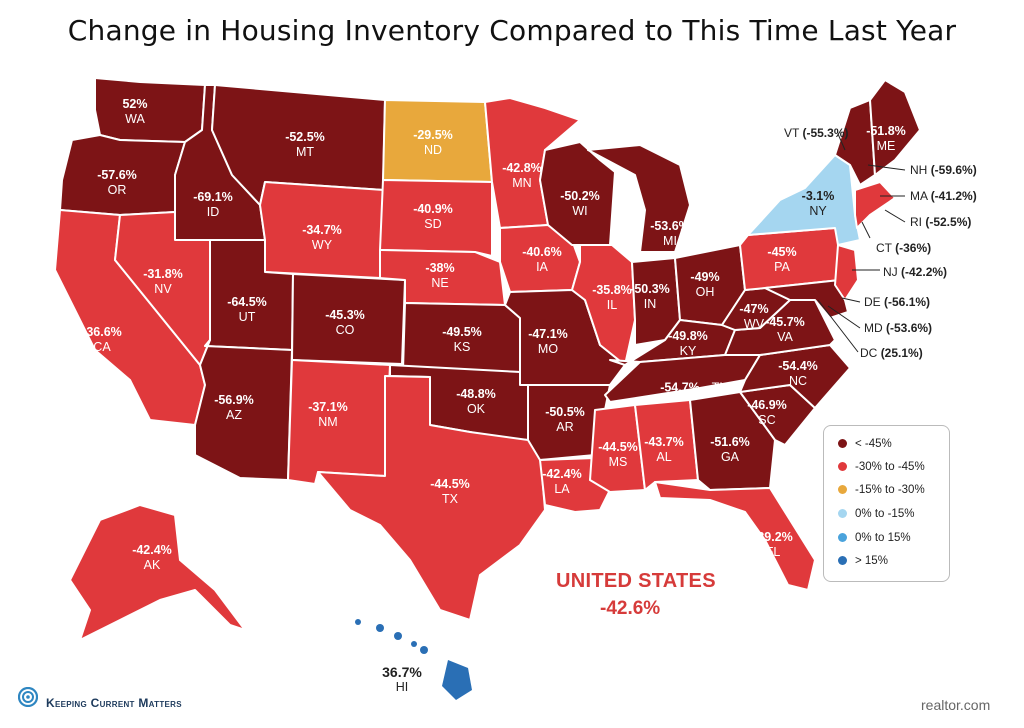 Image resolution: width=1024 pixels, height=728 pixels. What do you see at coordinates (846, 272) in the screenshot?
I see `state-NJ` at bounding box center [846, 272].